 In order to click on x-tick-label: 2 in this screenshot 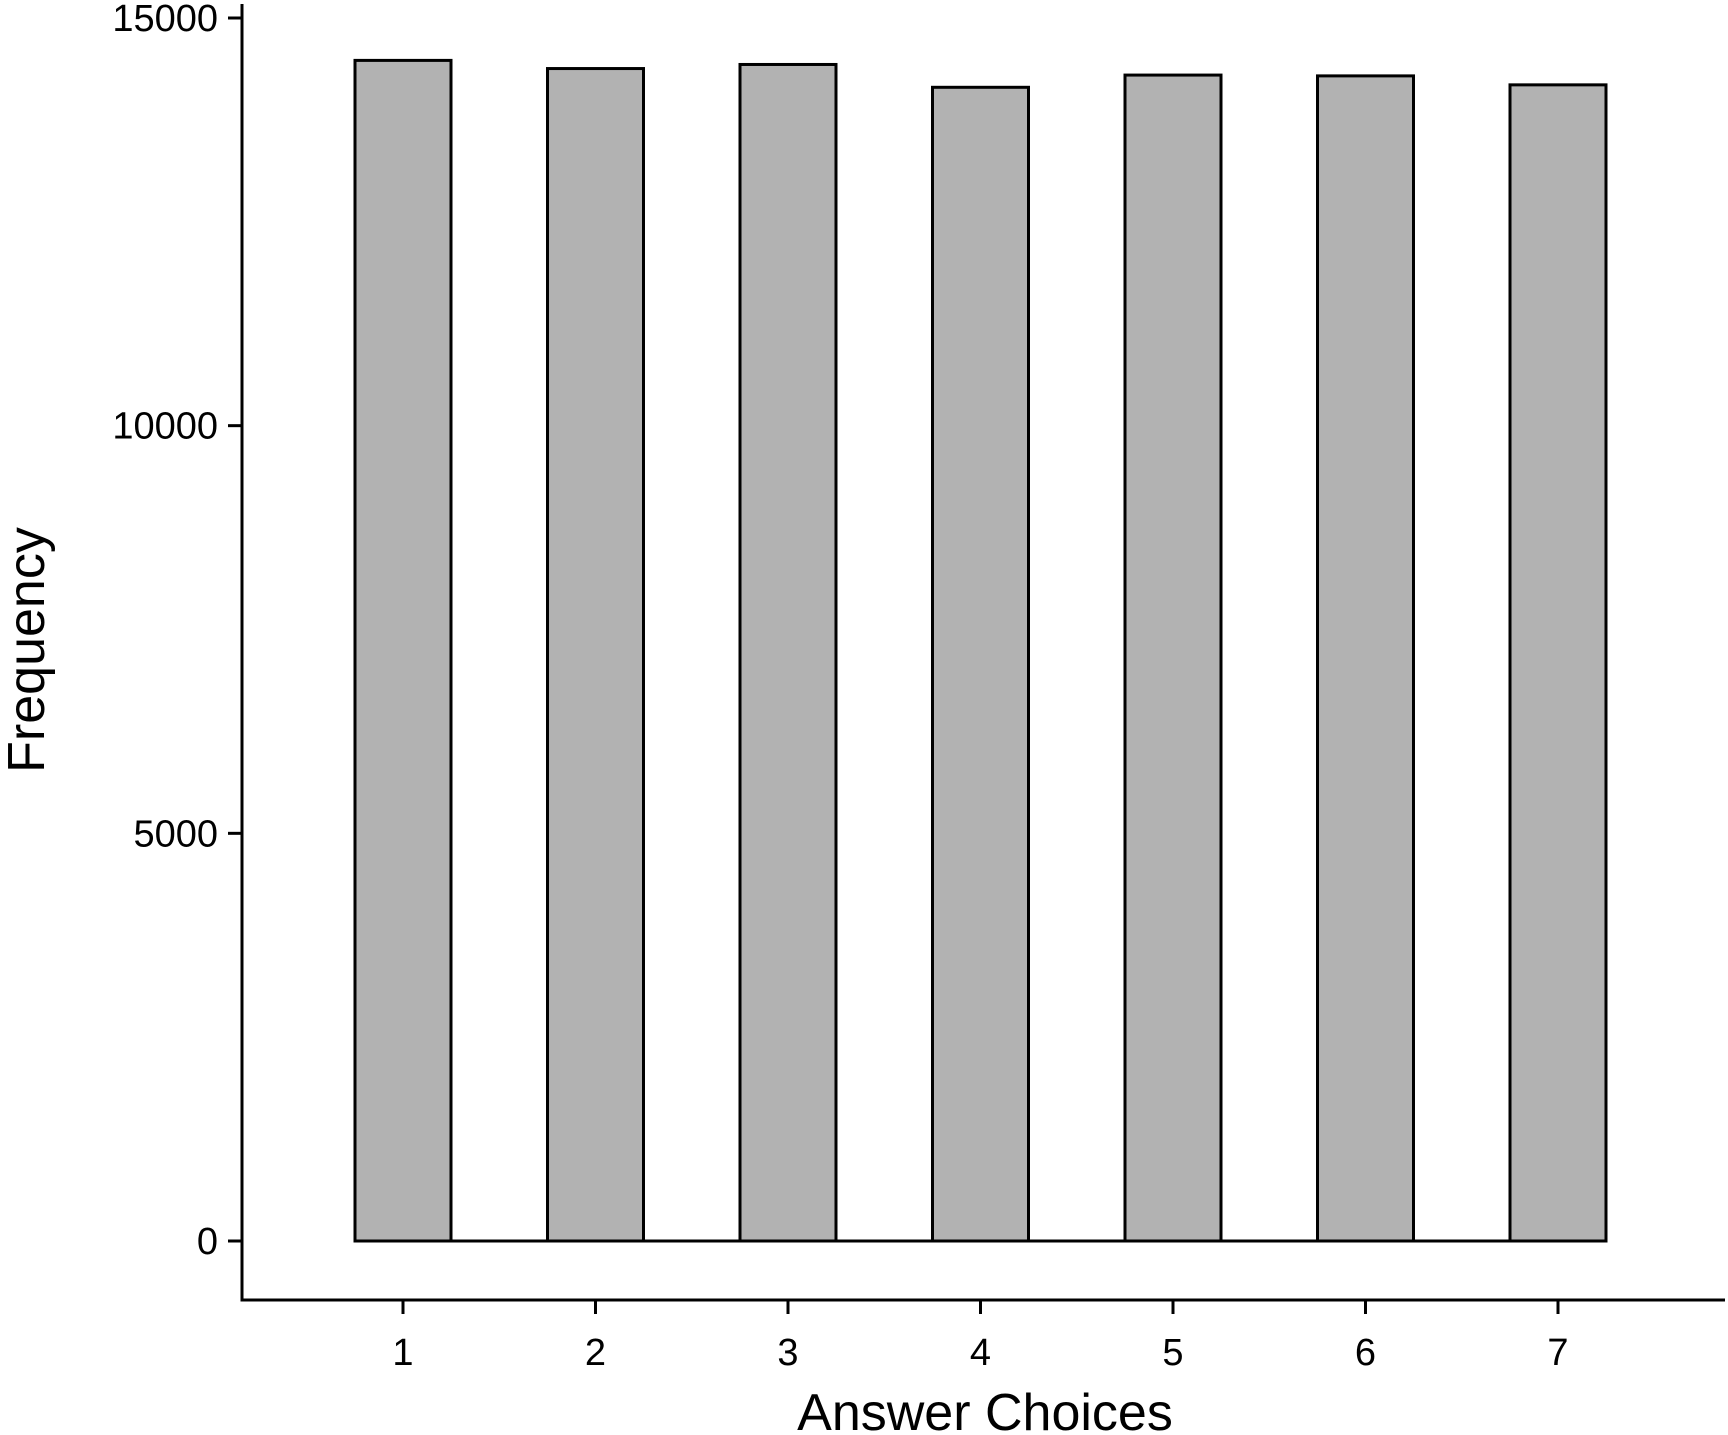, I will do `click(595, 1353)`.